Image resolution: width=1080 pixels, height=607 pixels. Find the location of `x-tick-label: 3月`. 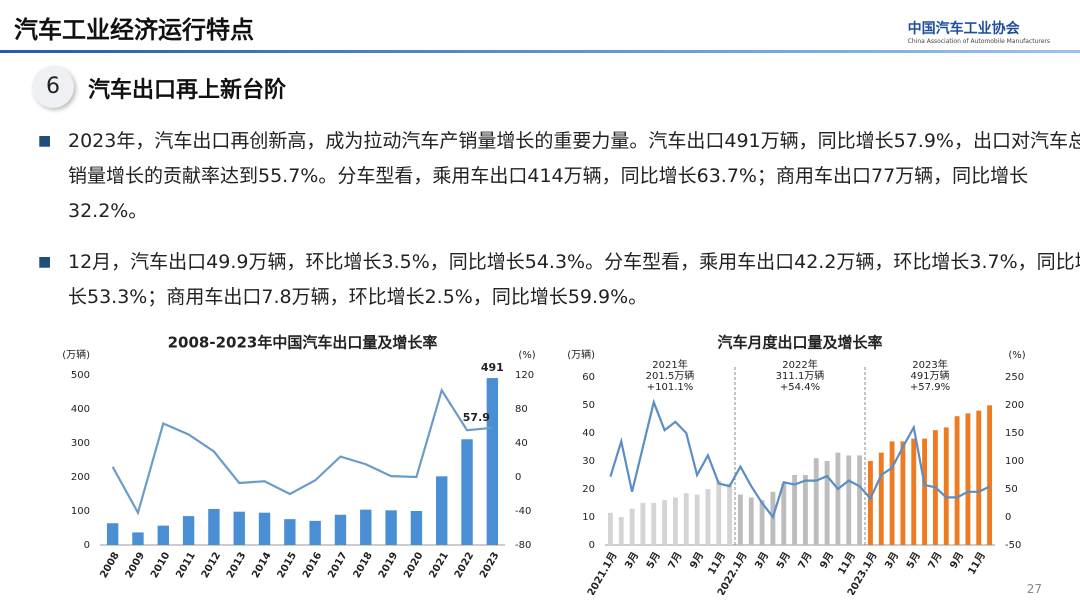

x-tick-label: 3月 is located at coordinates (631, 560).